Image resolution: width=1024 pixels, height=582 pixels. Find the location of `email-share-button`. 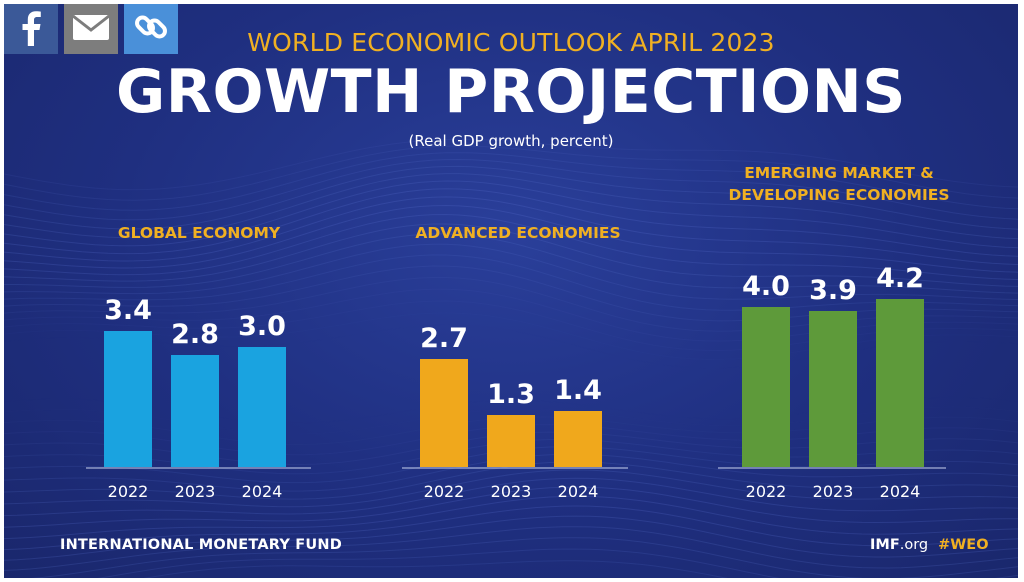

email-share-button is located at coordinates (91, 29).